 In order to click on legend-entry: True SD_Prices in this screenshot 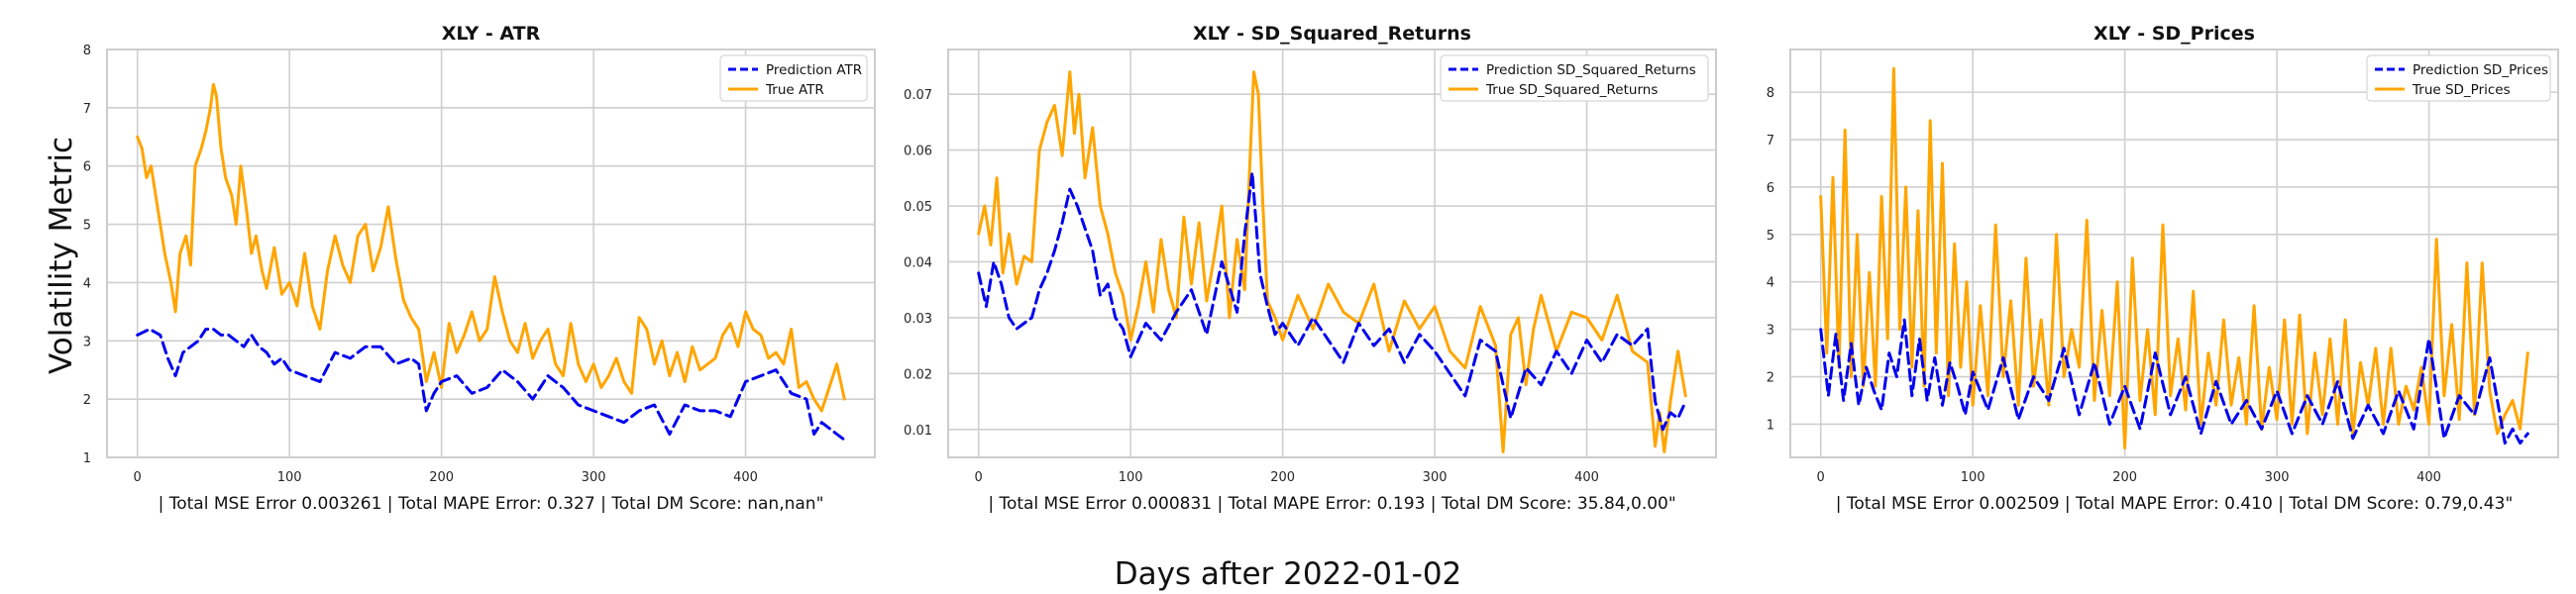, I will do `click(2461, 90)`.